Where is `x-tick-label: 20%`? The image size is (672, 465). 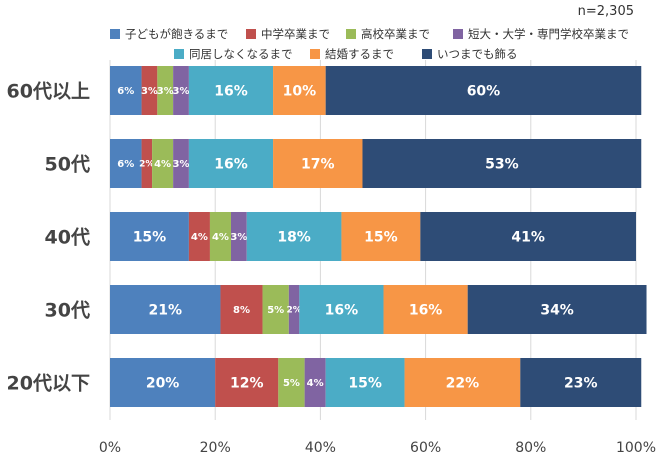 x-tick-label: 20% is located at coordinates (215, 448).